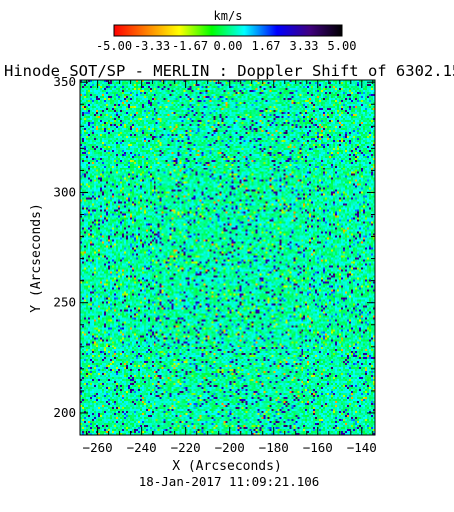 Image resolution: width=454 pixels, height=512 pixels. What do you see at coordinates (186, 447) in the screenshot?
I see `x-tick-label: −220` at bounding box center [186, 447].